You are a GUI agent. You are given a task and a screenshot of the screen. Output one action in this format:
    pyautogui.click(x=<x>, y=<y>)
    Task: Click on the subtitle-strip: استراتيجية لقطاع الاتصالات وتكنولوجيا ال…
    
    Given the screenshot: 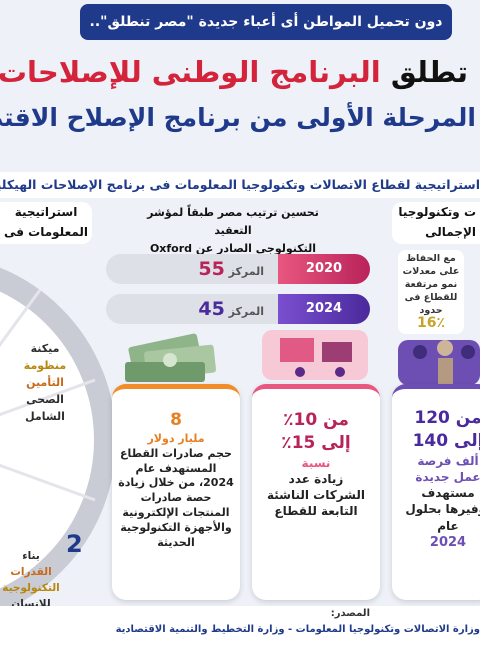 What is the action you would take?
    pyautogui.click(x=240, y=185)
    